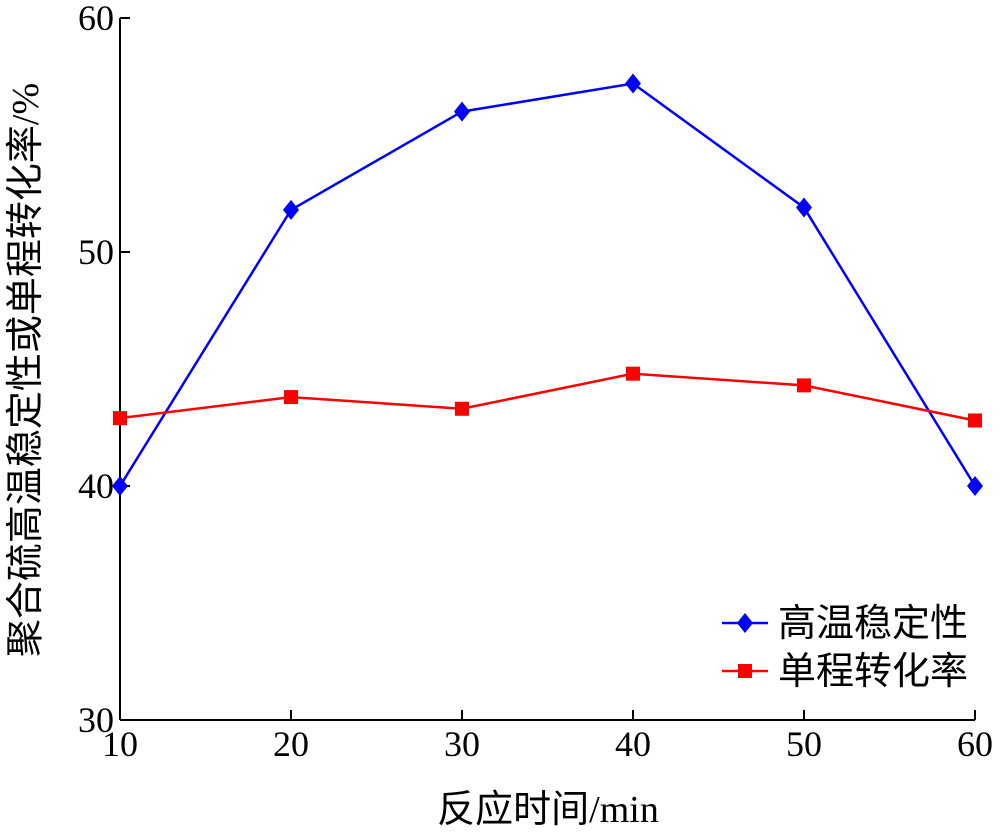  Describe the element at coordinates (873, 624) in the screenshot. I see `legend-label-high-temp-stability: 高温稳定性` at that location.